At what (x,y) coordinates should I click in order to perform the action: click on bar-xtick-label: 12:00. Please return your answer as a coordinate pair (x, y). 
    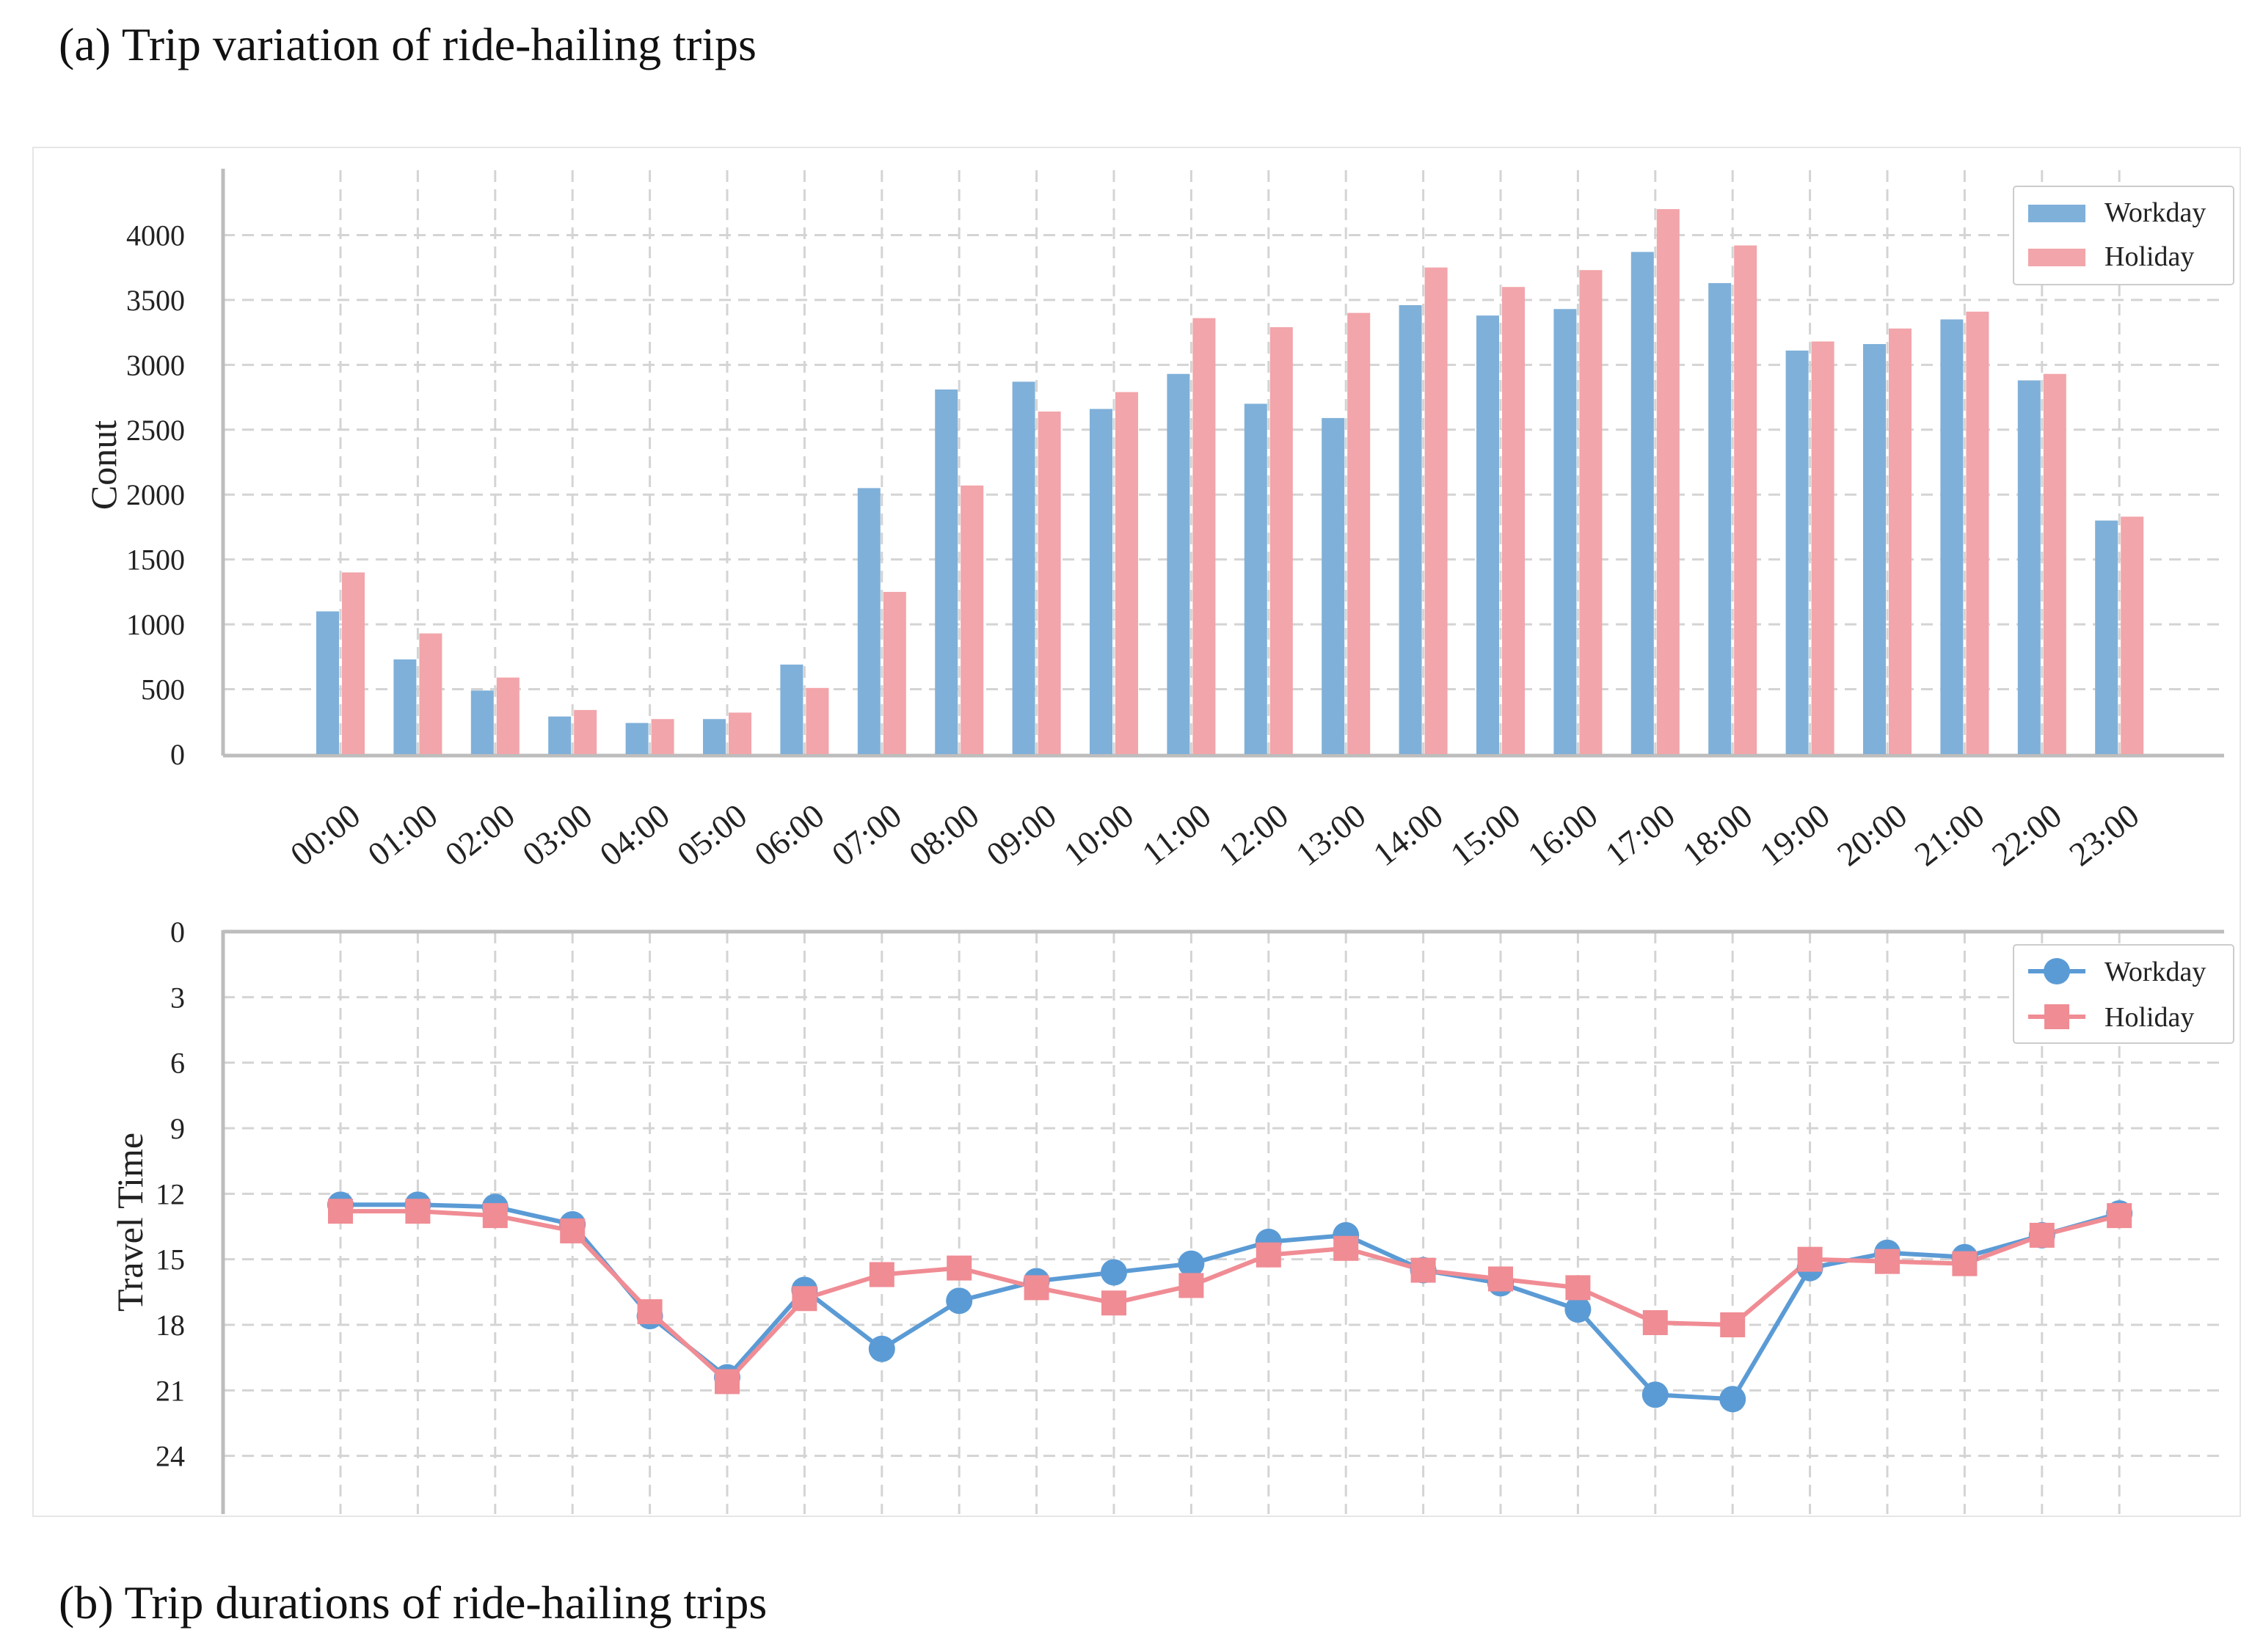
    Looking at the image, I should click on (1253, 835).